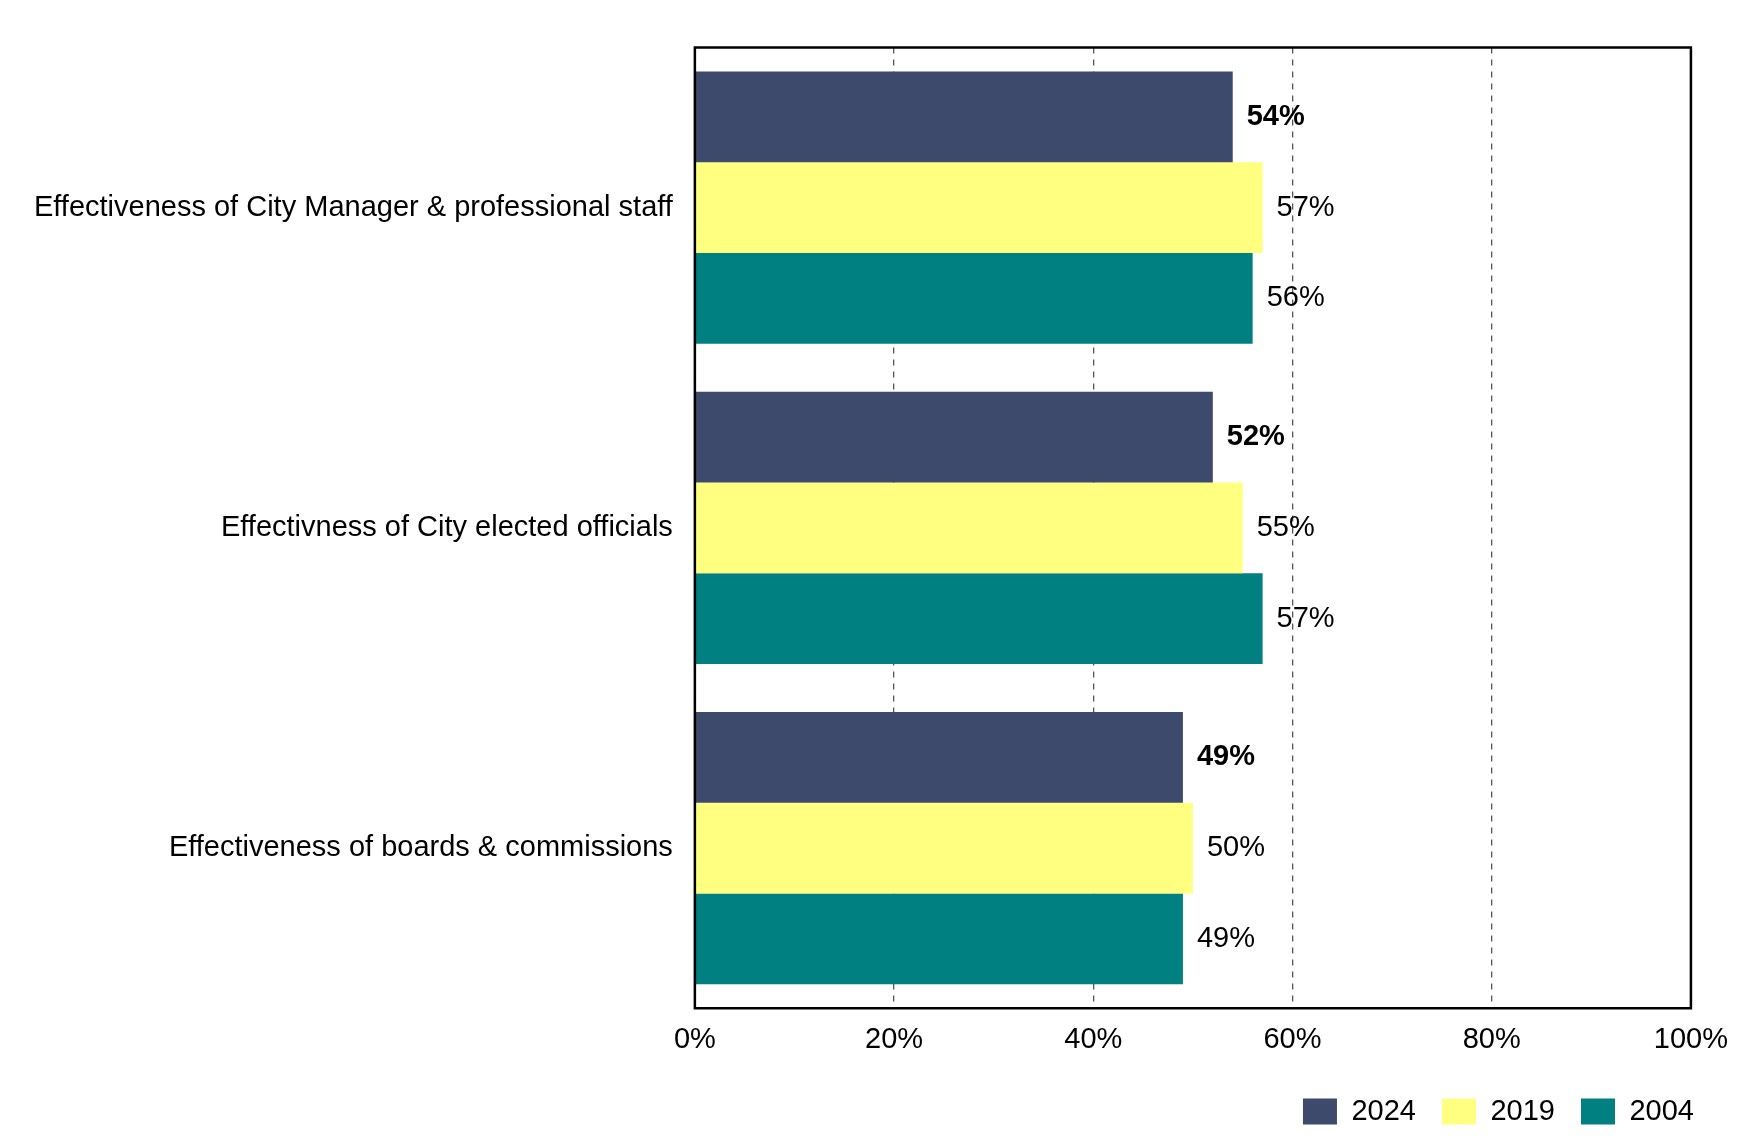 The image size is (1750, 1144). Describe the element at coordinates (894, 1037) in the screenshot. I see `x-tick-label: 20%` at that location.